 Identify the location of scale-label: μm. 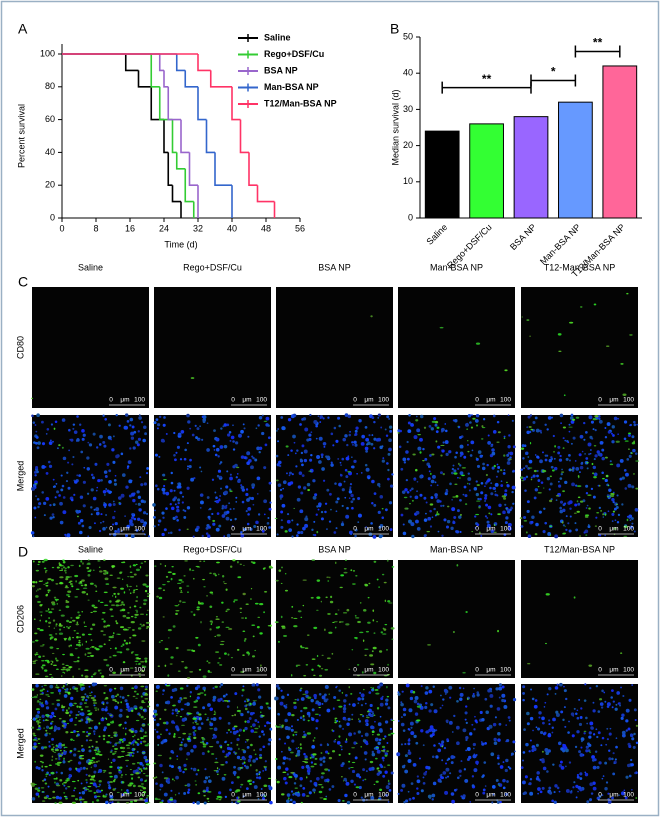
(124, 795).